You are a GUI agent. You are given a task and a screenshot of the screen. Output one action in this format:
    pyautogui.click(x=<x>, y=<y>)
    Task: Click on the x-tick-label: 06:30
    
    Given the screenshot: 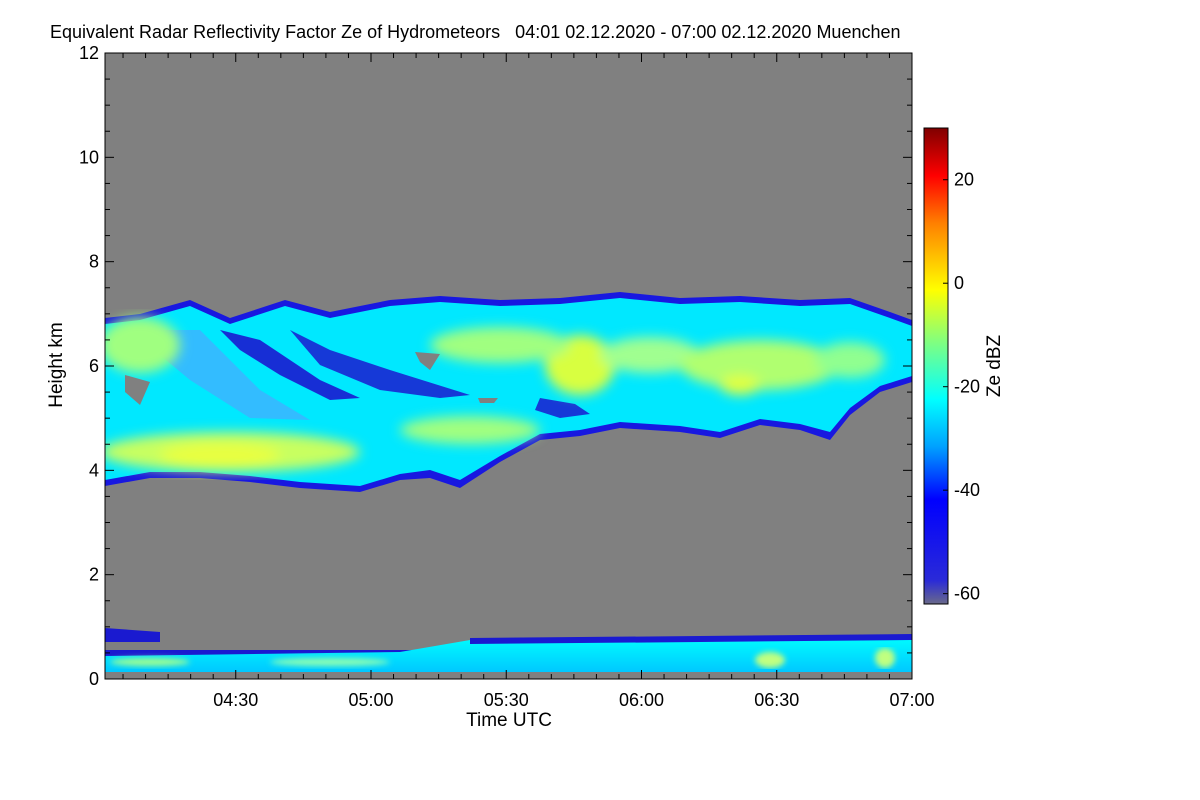 What is the action you would take?
    pyautogui.click(x=776, y=700)
    